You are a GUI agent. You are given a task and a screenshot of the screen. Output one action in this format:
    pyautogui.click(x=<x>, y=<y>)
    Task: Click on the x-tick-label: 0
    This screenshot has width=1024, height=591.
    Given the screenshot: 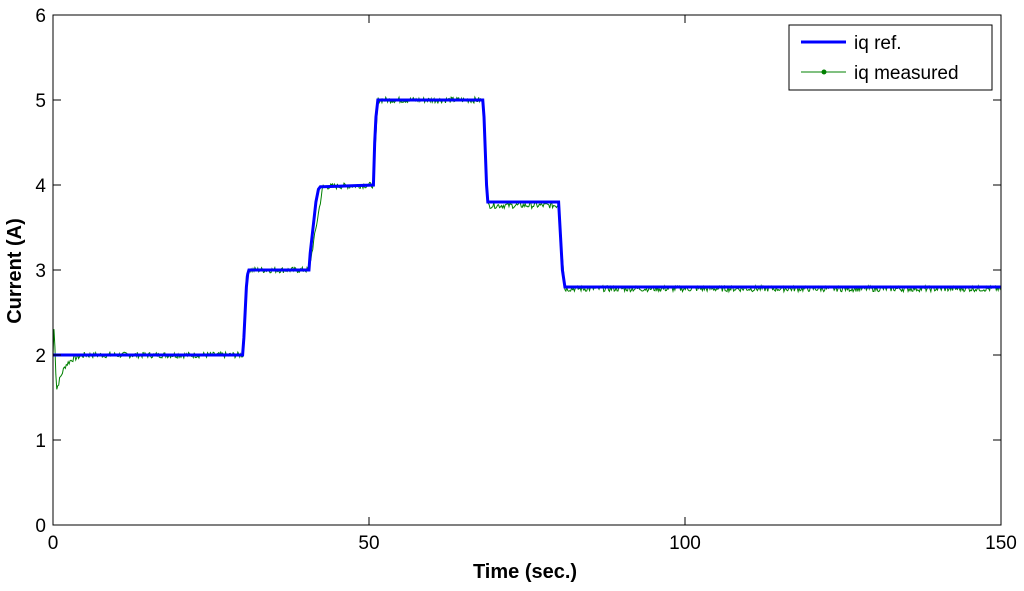 What is the action you would take?
    pyautogui.click(x=53, y=543)
    